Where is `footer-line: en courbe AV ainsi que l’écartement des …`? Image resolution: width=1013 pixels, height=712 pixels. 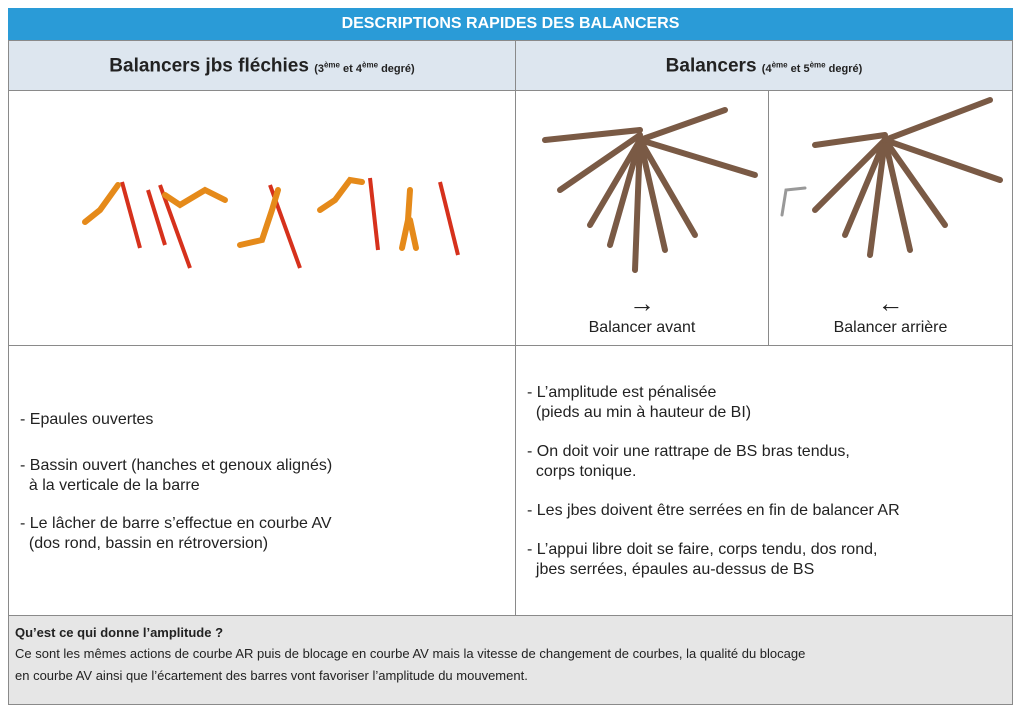
footer-line: en courbe AV ainsi que l’écartement des … is located at coordinates (271, 675).